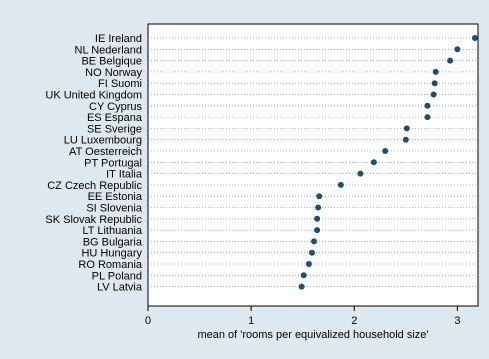 The width and height of the screenshot is (489, 359). What do you see at coordinates (115, 118) in the screenshot?
I see `category-label: ES Espana` at bounding box center [115, 118].